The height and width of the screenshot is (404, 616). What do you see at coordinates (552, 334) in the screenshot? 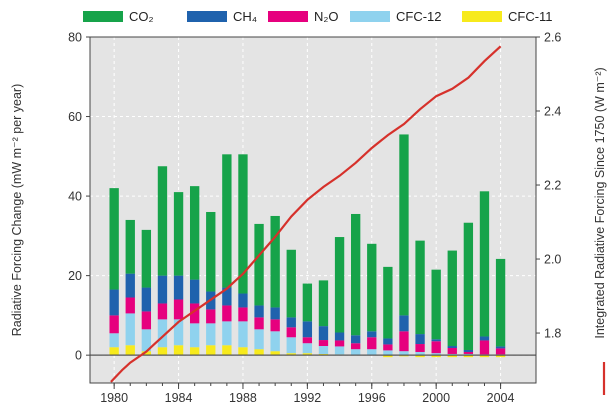
I see `y2-tick-label: 1.8` at bounding box center [552, 334].